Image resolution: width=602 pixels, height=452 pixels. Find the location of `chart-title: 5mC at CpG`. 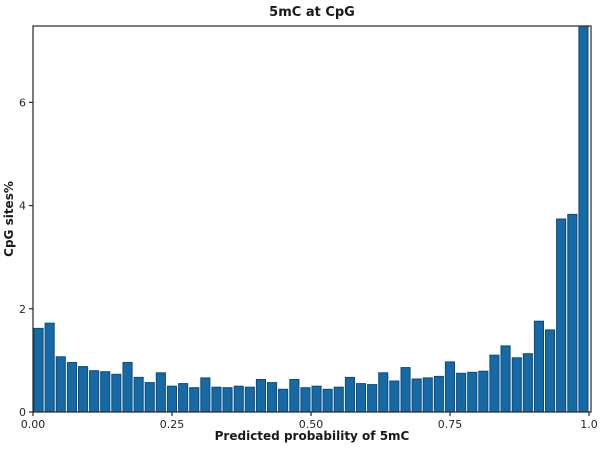

chart-title: 5mC at CpG is located at coordinates (312, 12).